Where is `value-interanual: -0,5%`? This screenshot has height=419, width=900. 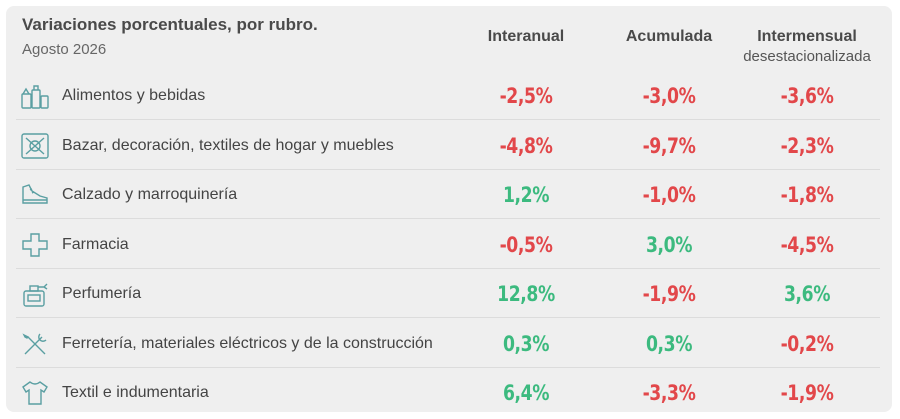 value-interanual: -0,5% is located at coordinates (526, 244).